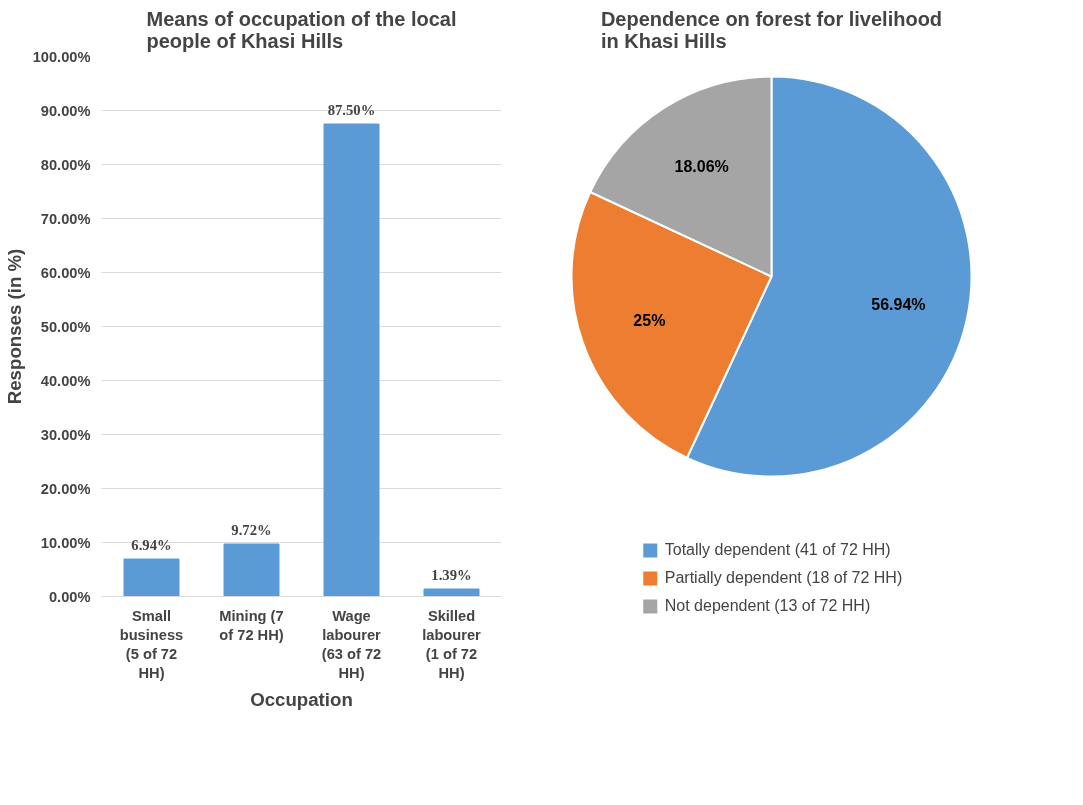 This screenshot has height=805, width=1083. Describe the element at coordinates (301, 700) in the screenshot. I see `x-axis-title: Occupation` at that location.